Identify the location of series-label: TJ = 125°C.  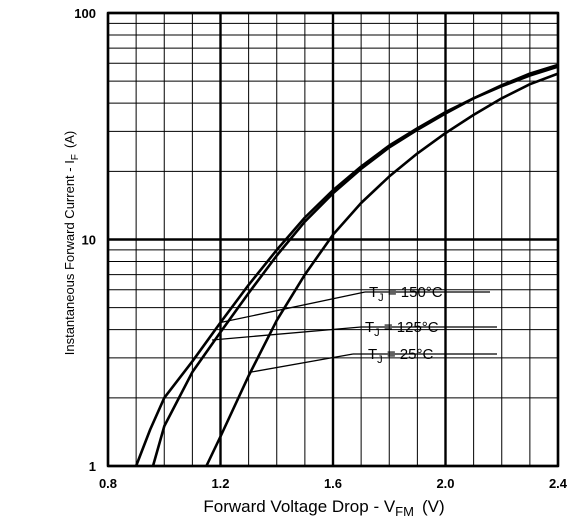
(402, 329).